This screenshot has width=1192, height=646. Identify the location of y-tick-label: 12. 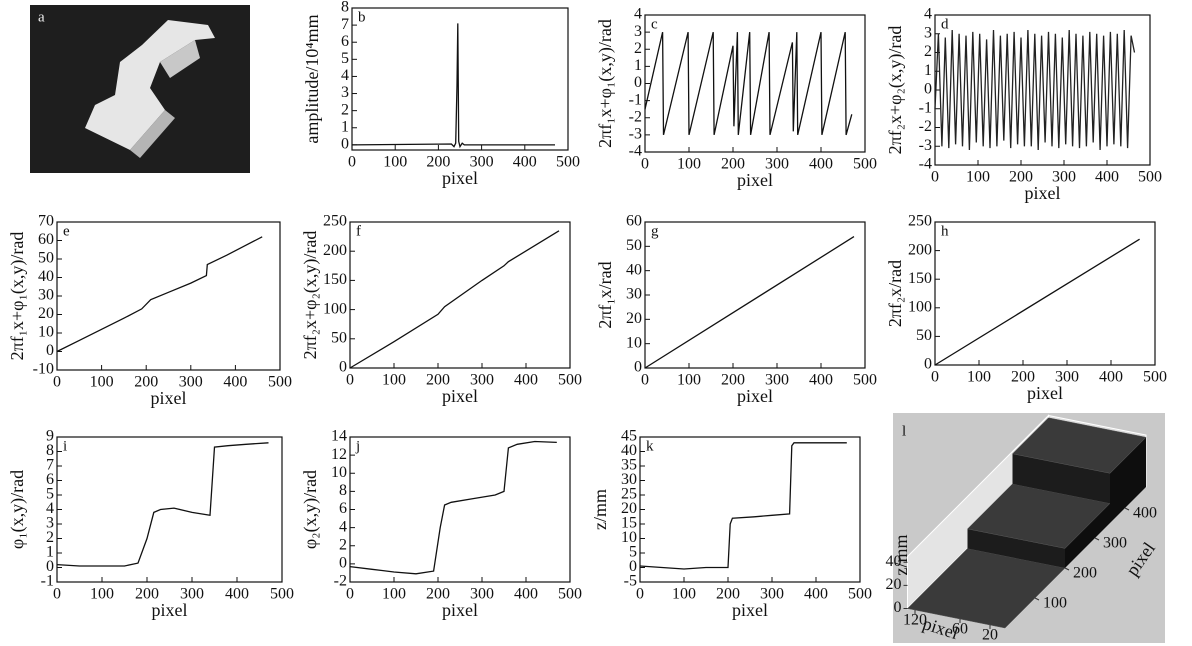
(339, 454).